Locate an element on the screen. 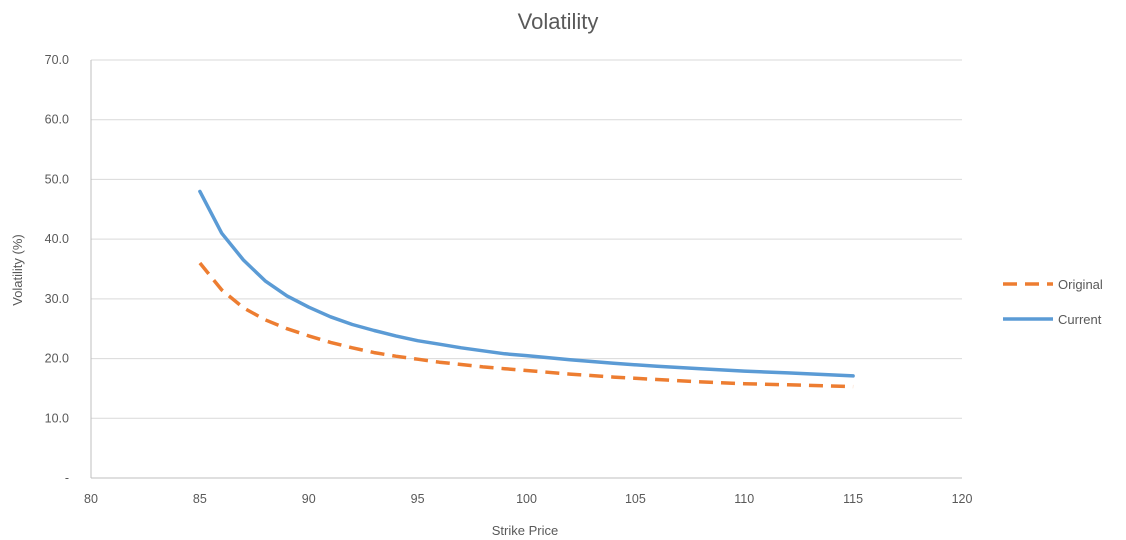 Image resolution: width=1126 pixels, height=540 pixels. x-tick-label-5: 105 is located at coordinates (635, 499).